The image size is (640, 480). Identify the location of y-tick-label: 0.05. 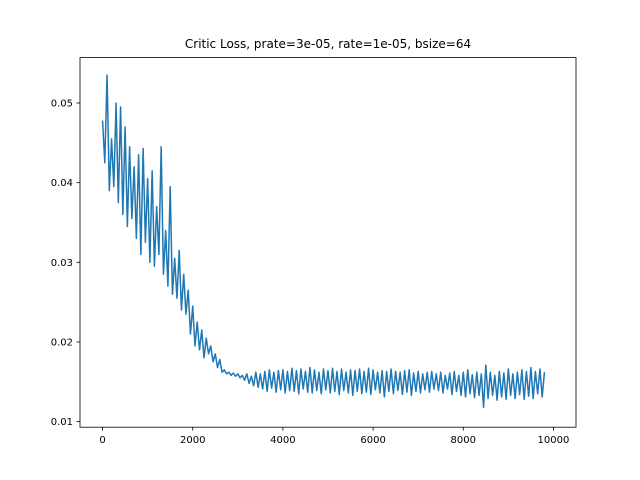
(62, 104).